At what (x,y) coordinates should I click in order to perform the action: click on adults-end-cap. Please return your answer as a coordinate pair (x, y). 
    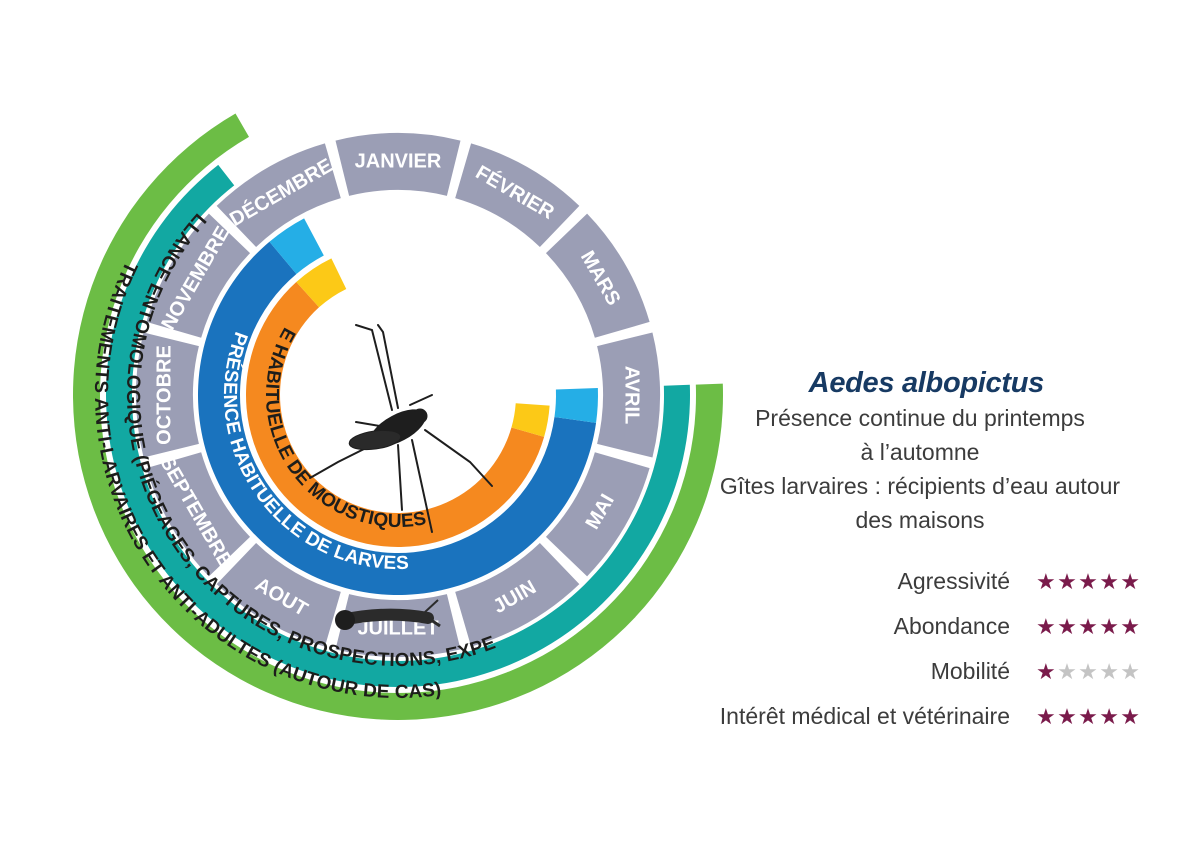
    Looking at the image, I should click on (321, 283).